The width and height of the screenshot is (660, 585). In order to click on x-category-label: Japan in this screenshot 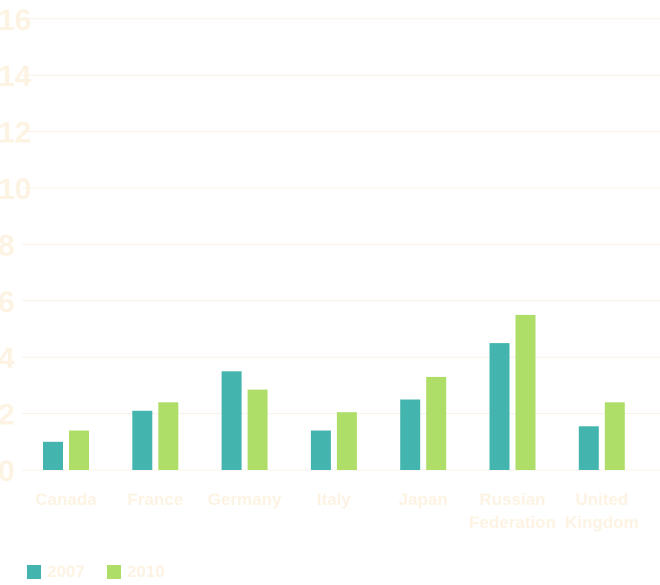, I will do `click(423, 499)`.